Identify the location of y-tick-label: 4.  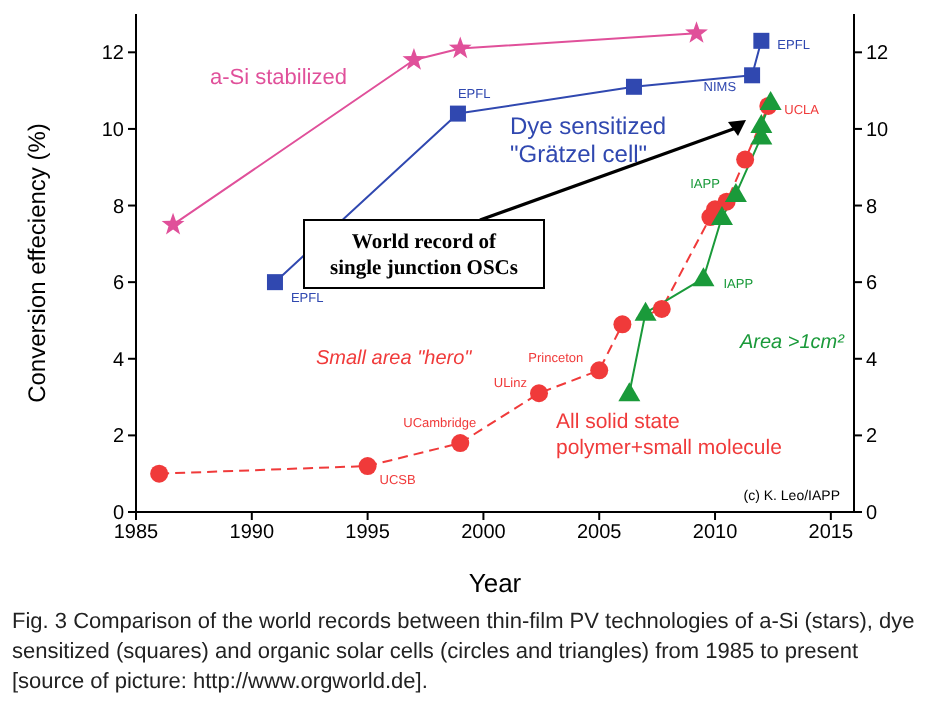
(118, 360).